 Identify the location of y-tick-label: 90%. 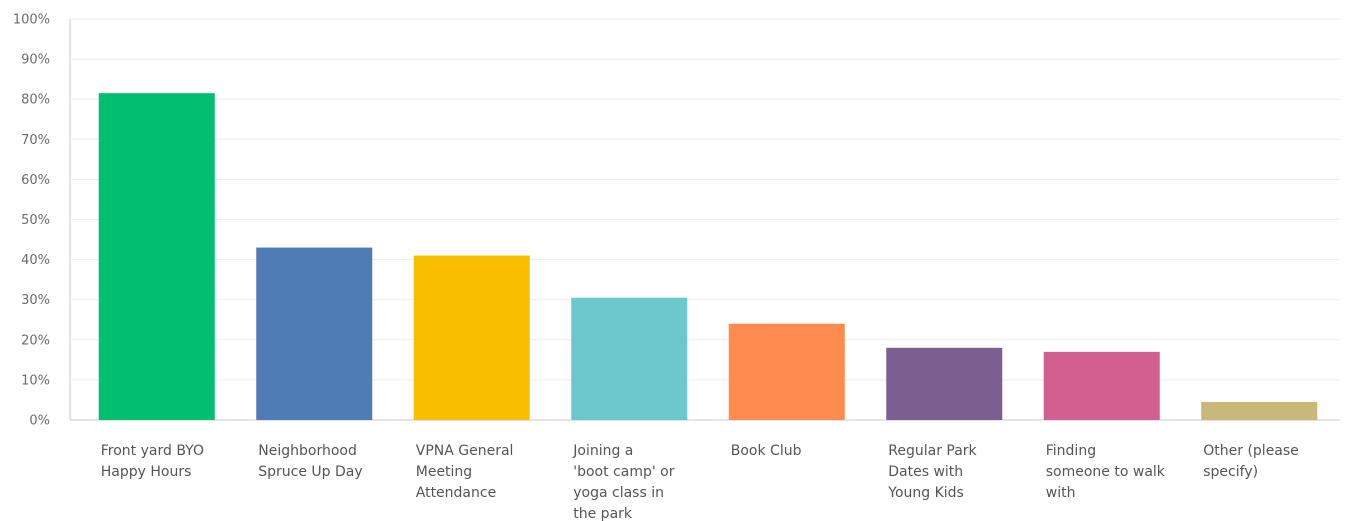
(35, 60).